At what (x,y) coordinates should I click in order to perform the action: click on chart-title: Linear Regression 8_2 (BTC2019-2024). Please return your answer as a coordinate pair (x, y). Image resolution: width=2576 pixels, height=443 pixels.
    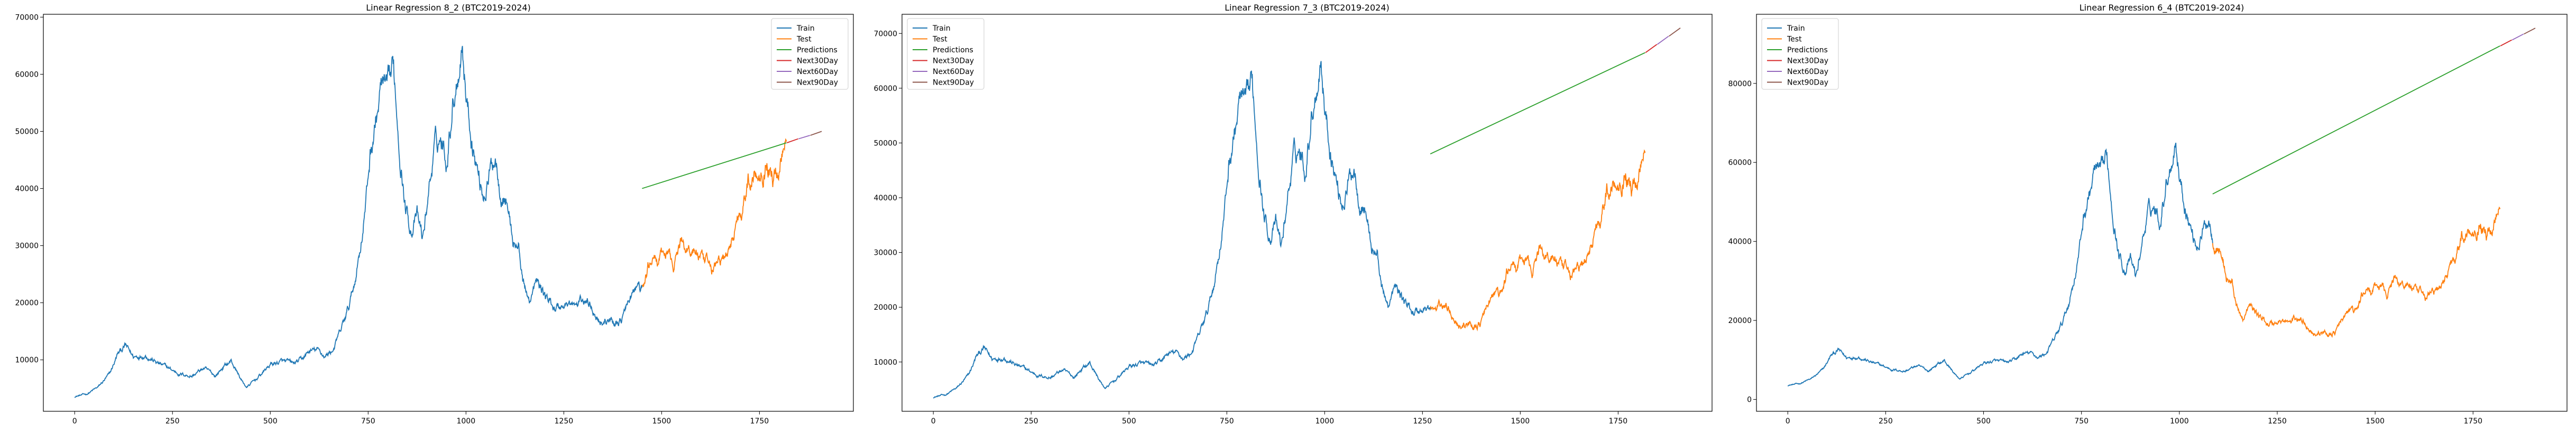
    Looking at the image, I should click on (448, 8).